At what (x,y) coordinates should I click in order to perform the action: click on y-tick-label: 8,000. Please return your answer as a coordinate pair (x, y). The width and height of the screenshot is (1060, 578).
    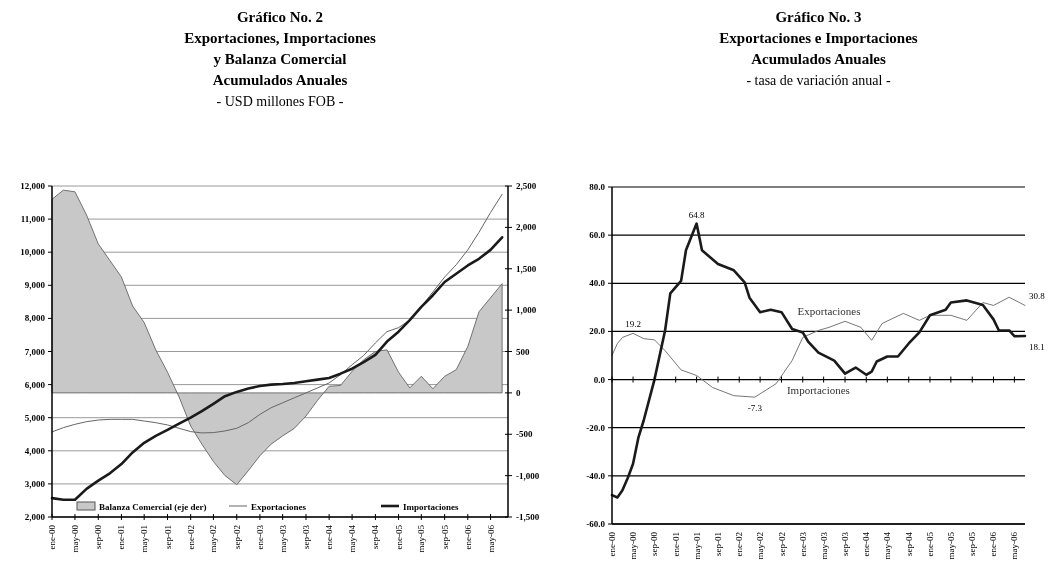
    Looking at the image, I should click on (35, 318).